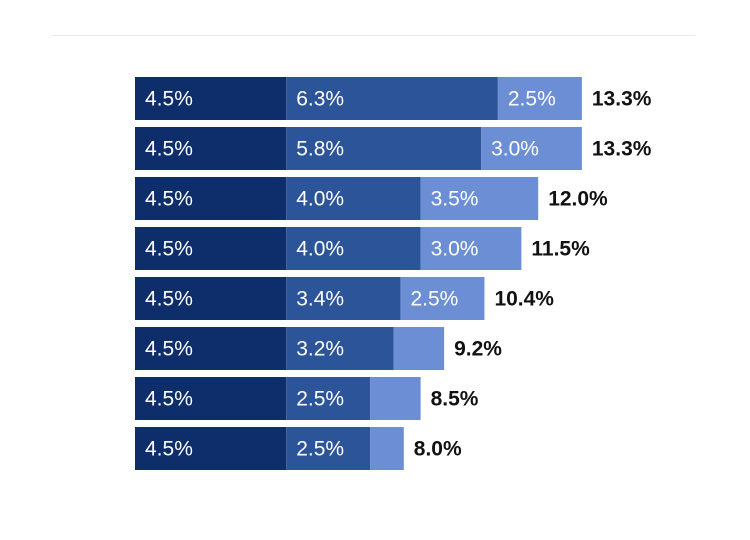 This screenshot has height=540, width=750. I want to click on total-label-1: 13.3%, so click(622, 99).